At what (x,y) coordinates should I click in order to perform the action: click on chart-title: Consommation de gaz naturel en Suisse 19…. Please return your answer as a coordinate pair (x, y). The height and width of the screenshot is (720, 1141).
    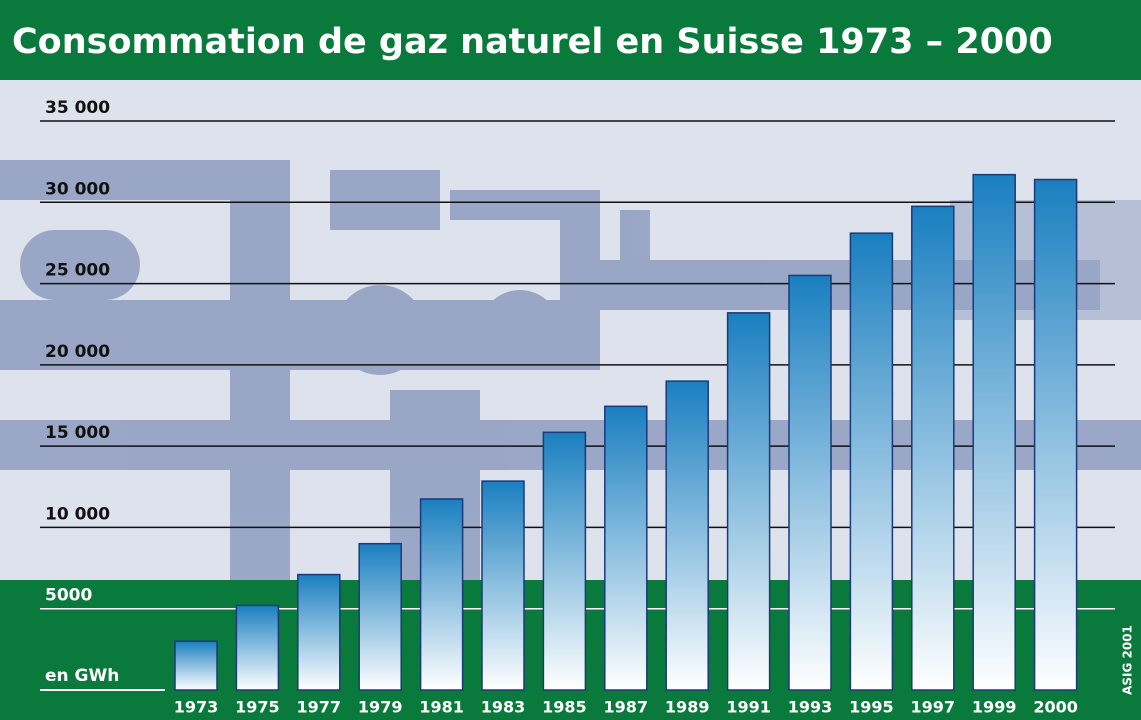
    Looking at the image, I should click on (532, 42).